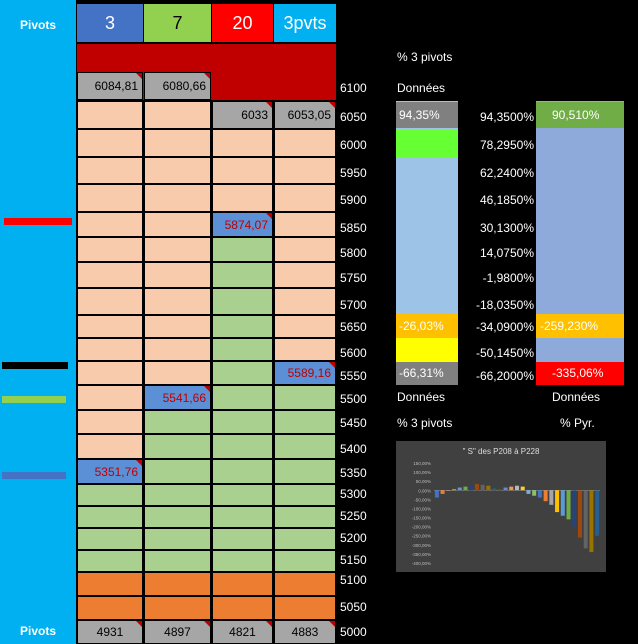  Describe the element at coordinates (501, 506) in the screenshot. I see `s-curve-chart` at that location.